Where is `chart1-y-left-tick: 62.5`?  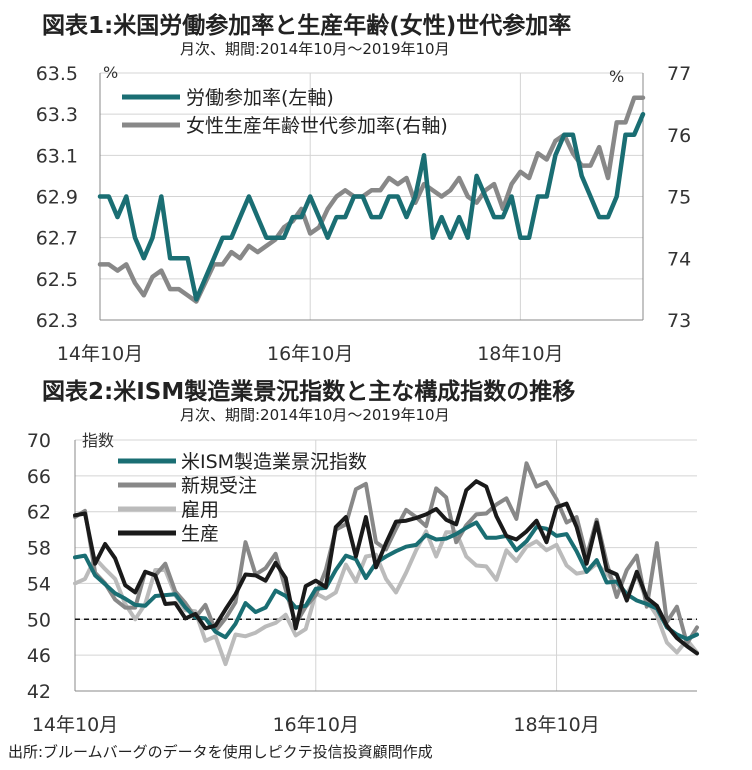 chart1-y-left-tick: 62.5 is located at coordinates (57, 280).